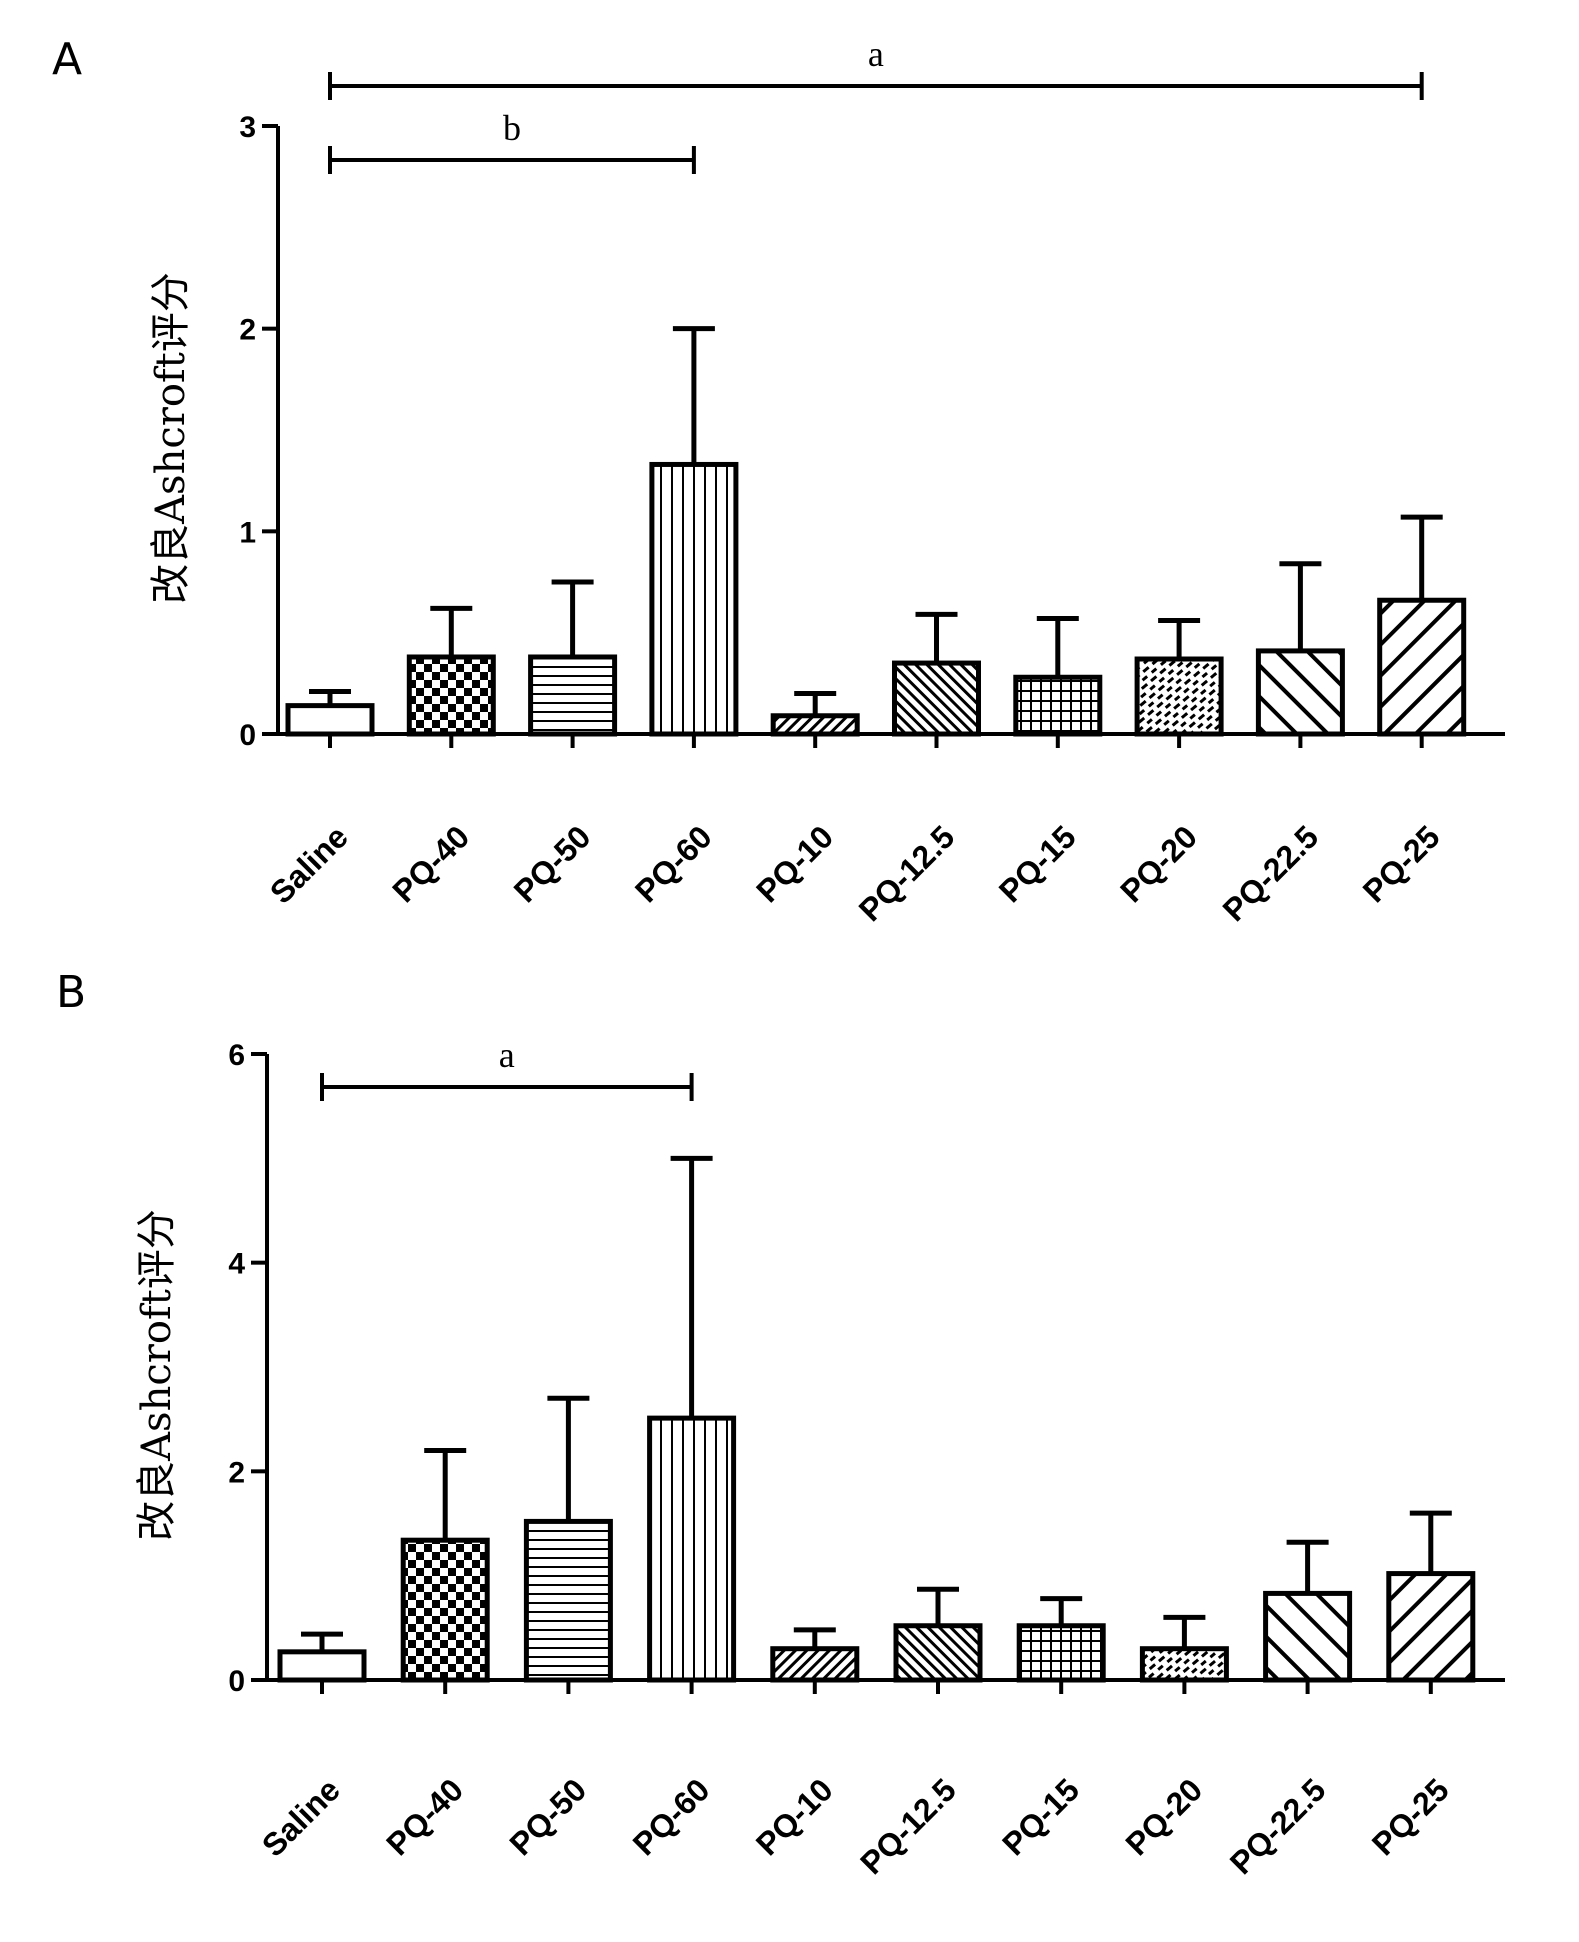 This screenshot has height=1942, width=1579. What do you see at coordinates (67, 59) in the screenshot?
I see `panel-letter: A` at bounding box center [67, 59].